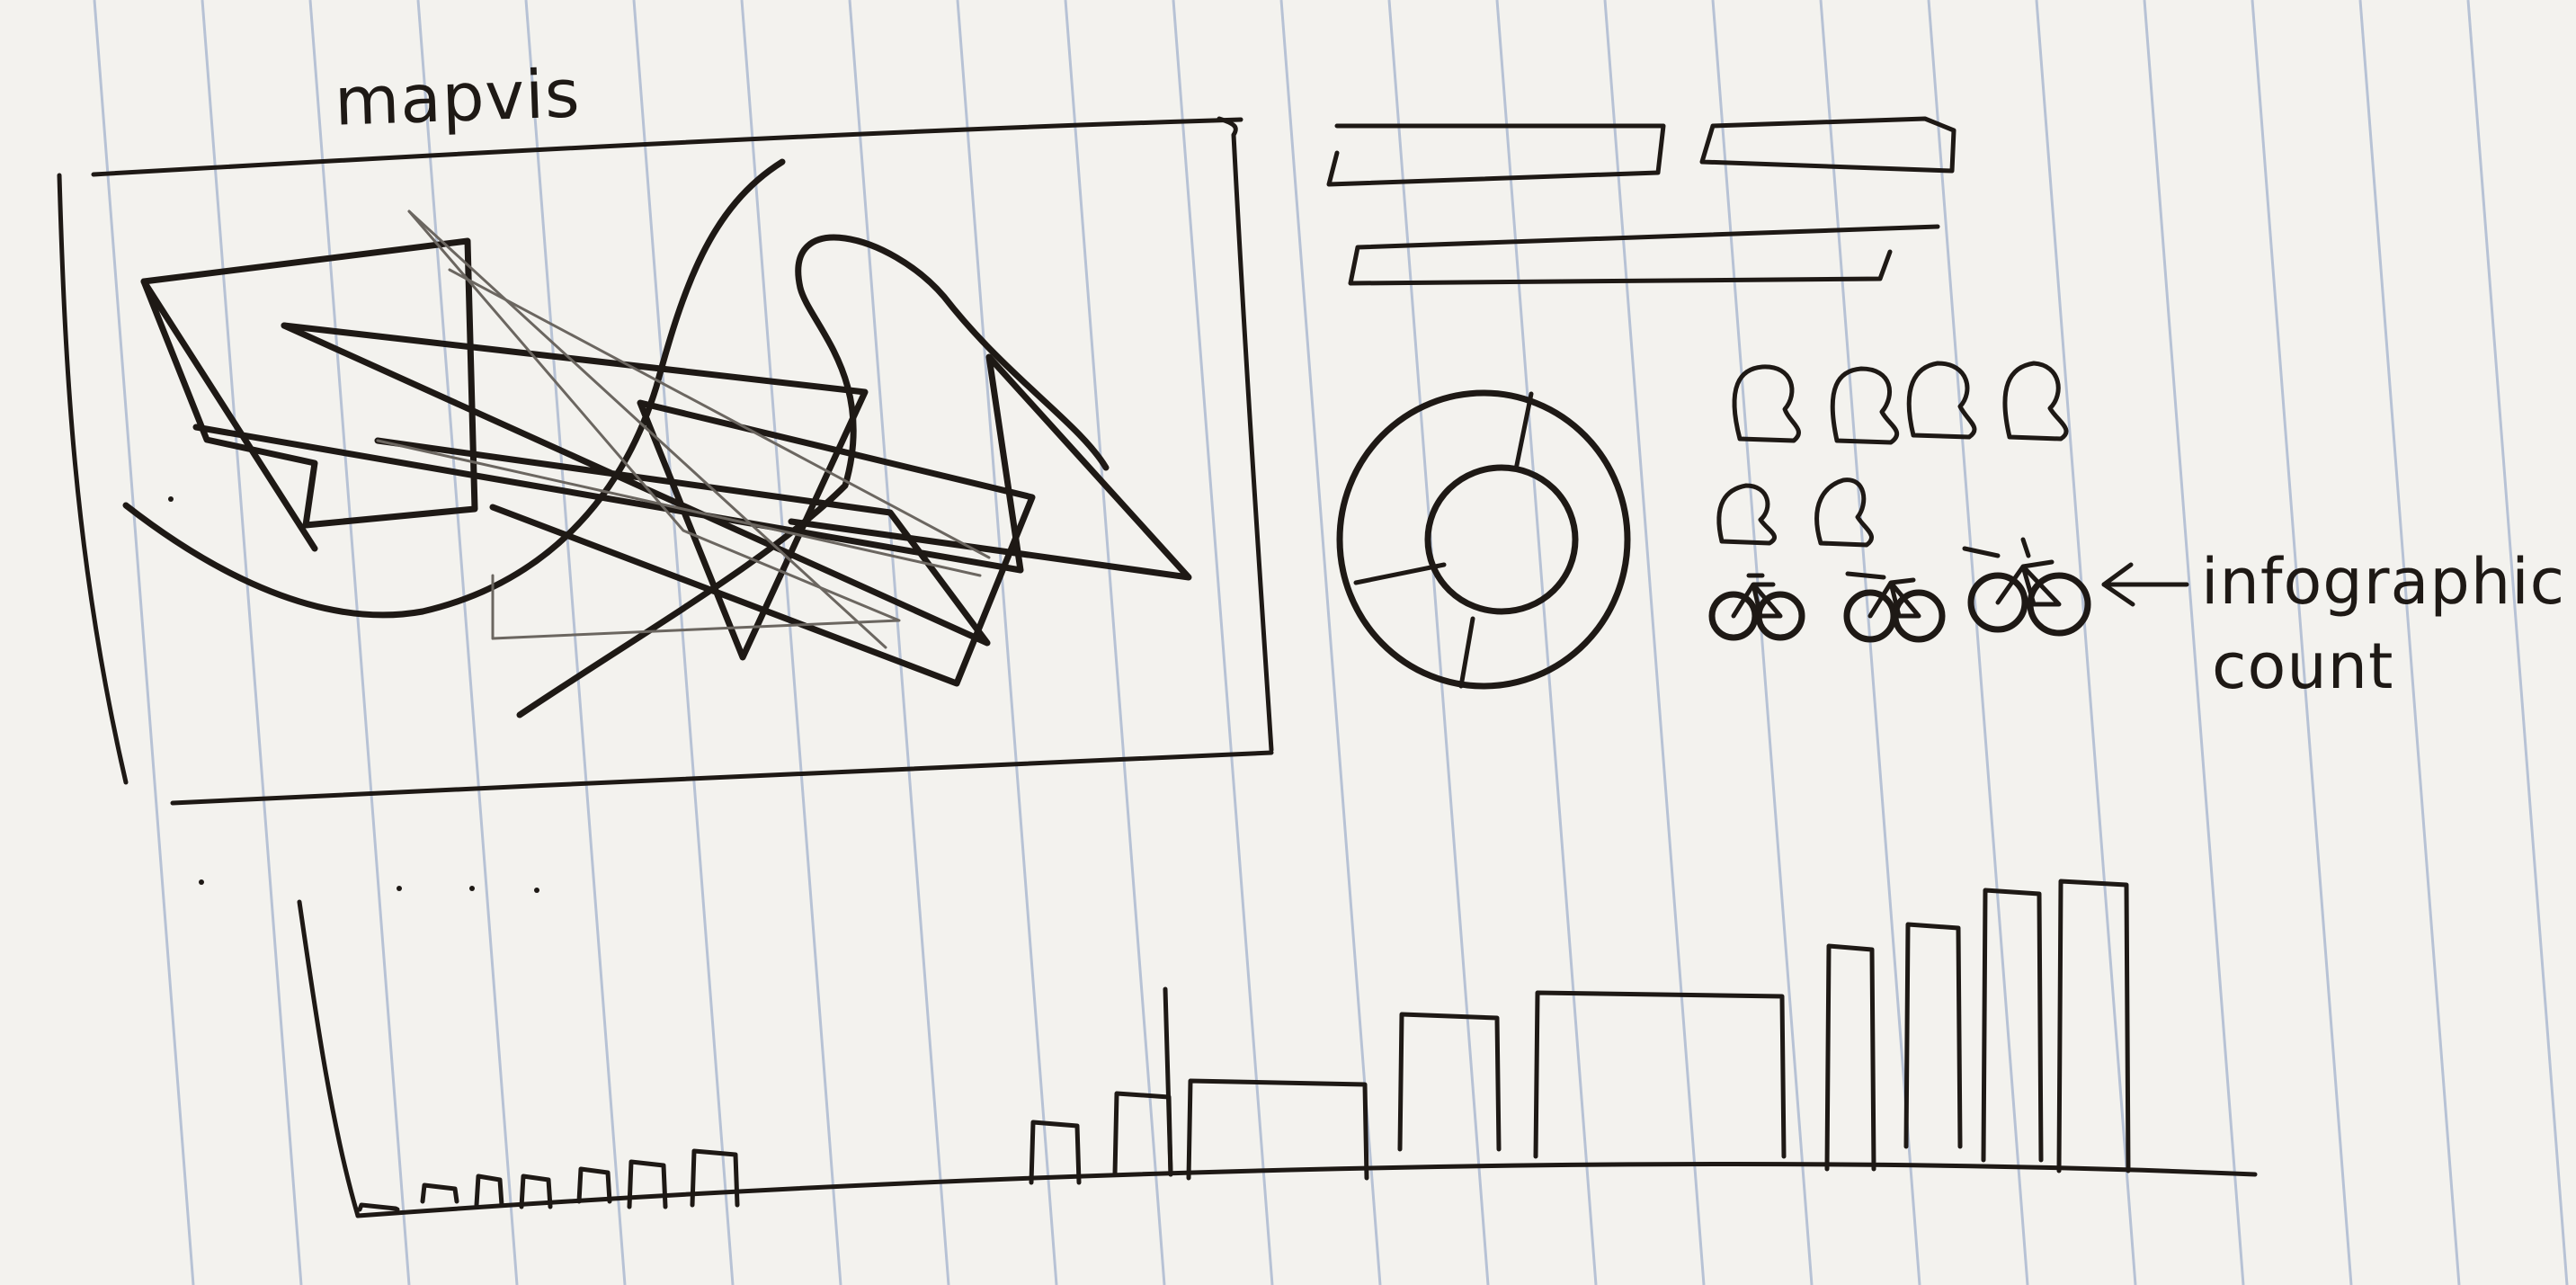 The width and height of the screenshot is (2576, 1285). What do you see at coordinates (1307, 1190) in the screenshot?
I see `bar-chart-x-axis` at bounding box center [1307, 1190].